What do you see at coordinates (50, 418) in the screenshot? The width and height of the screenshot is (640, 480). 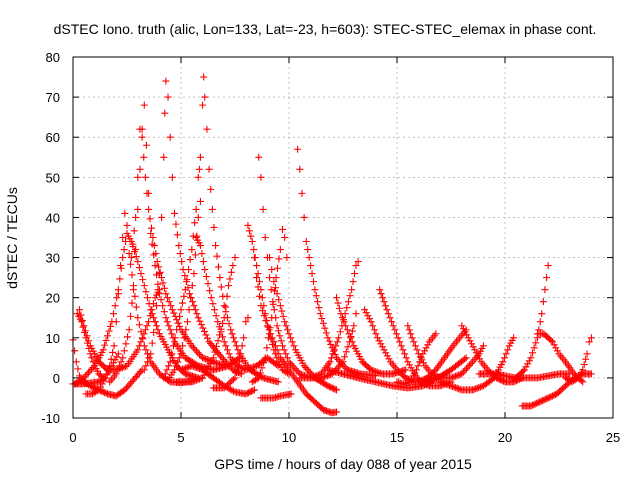 I see `y-tick-label: -10` at bounding box center [50, 418].